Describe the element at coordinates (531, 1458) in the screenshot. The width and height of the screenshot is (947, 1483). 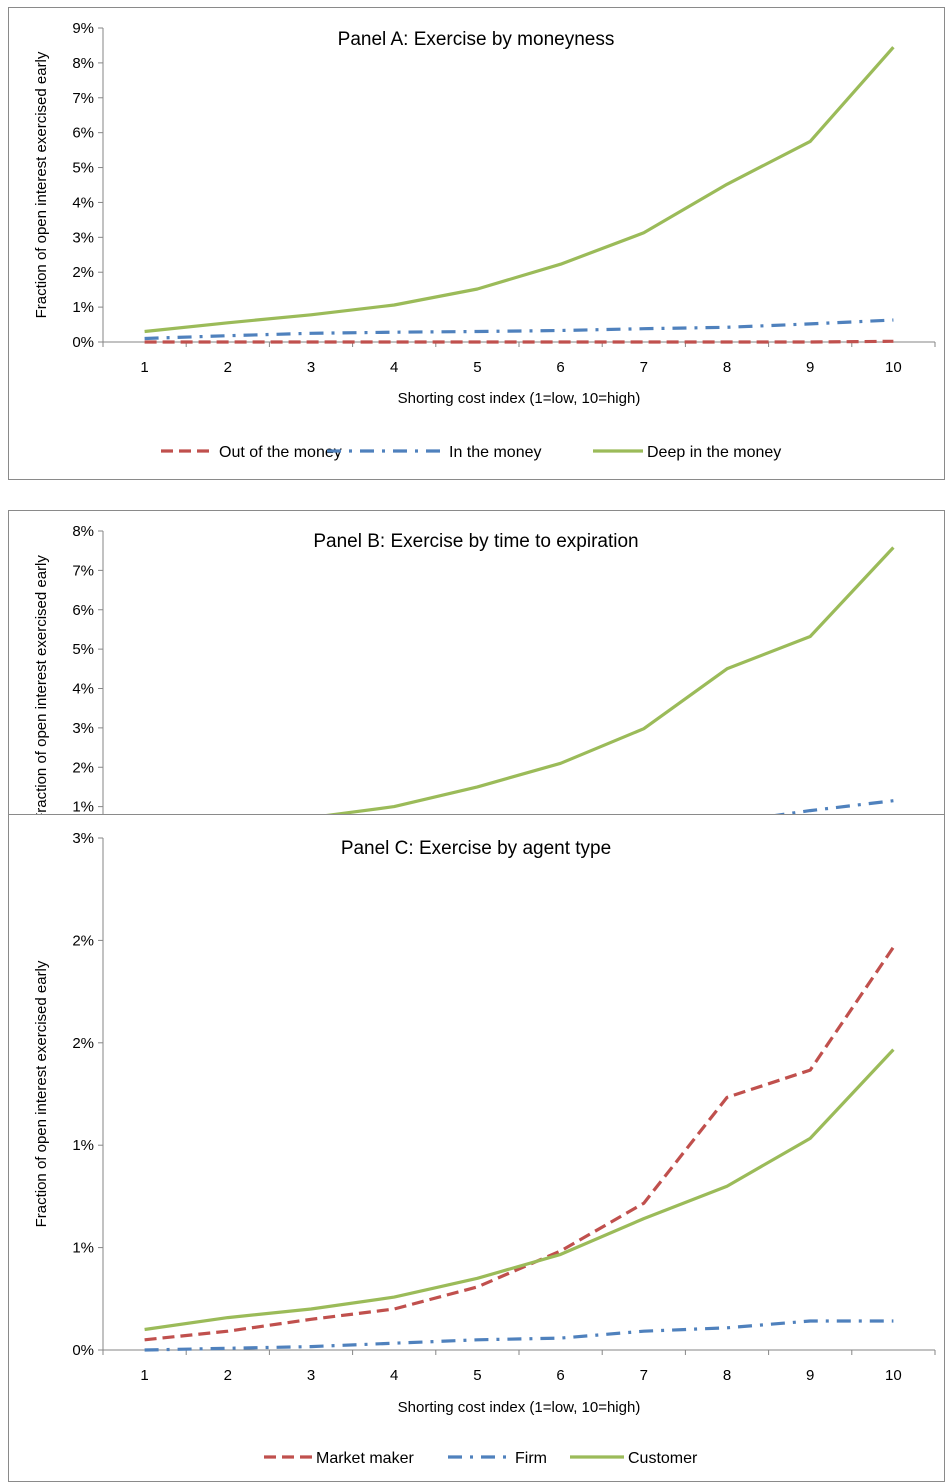
I see `legend-label: Firm` at that location.